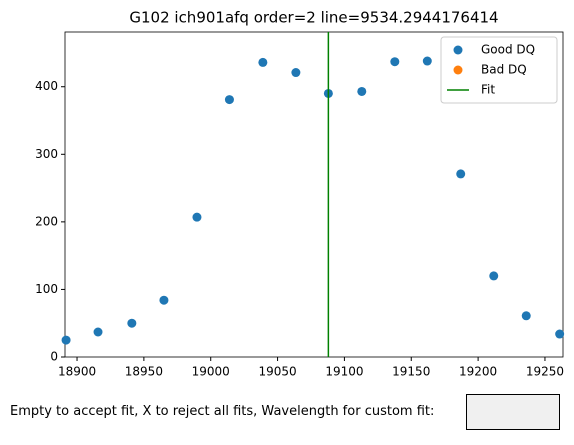 The image size is (574, 445). What do you see at coordinates (277, 372) in the screenshot?
I see `x-tick-label: 19050` at bounding box center [277, 372].